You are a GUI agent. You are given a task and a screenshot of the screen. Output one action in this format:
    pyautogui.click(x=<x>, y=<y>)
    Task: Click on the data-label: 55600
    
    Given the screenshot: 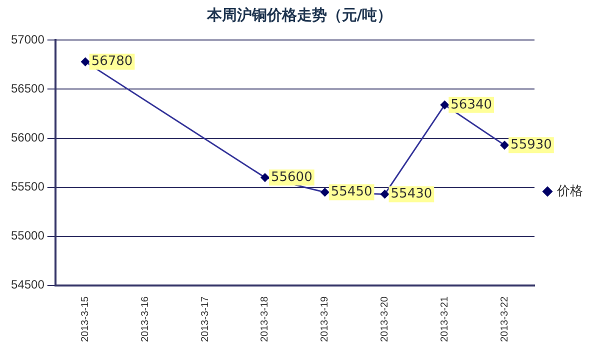 What is the action you would take?
    pyautogui.click(x=291, y=177)
    